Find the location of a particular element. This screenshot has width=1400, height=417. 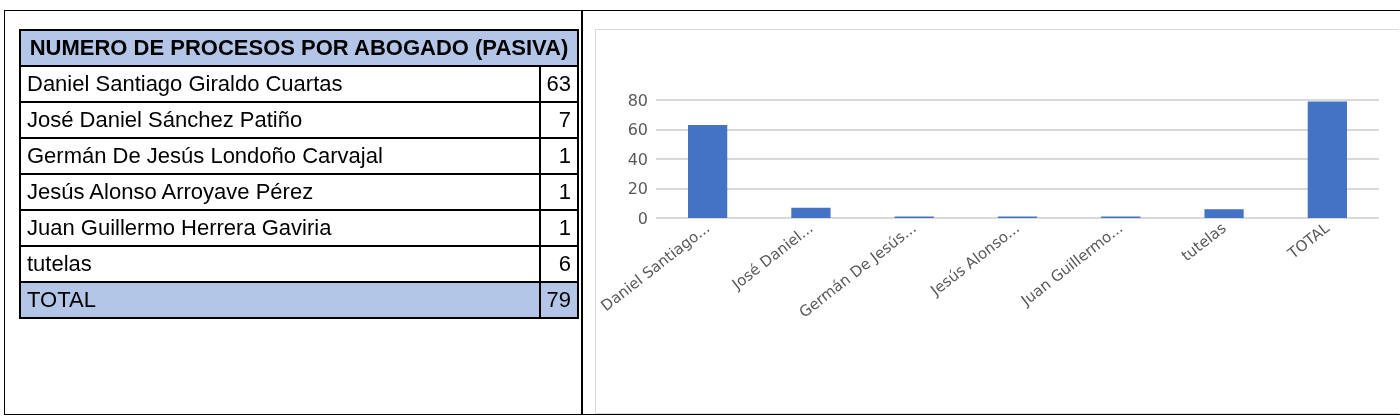

data-label: 63 is located at coordinates (558, 84).